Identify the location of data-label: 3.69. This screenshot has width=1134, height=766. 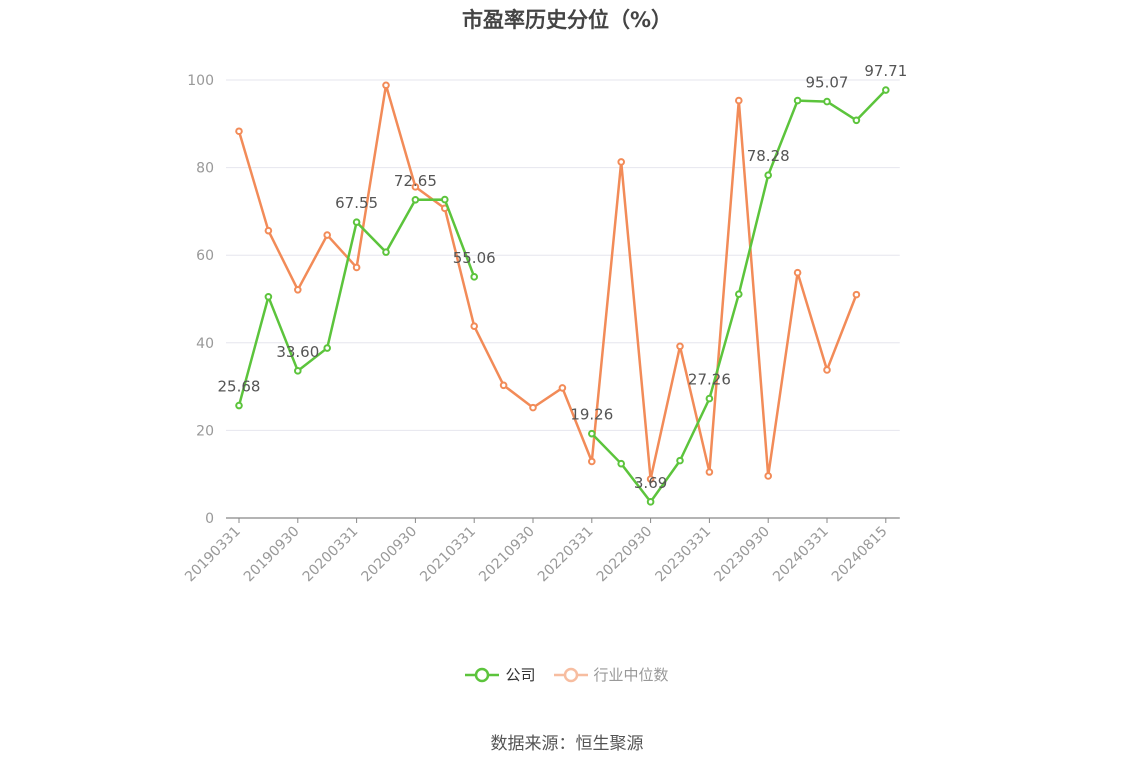
(650, 483).